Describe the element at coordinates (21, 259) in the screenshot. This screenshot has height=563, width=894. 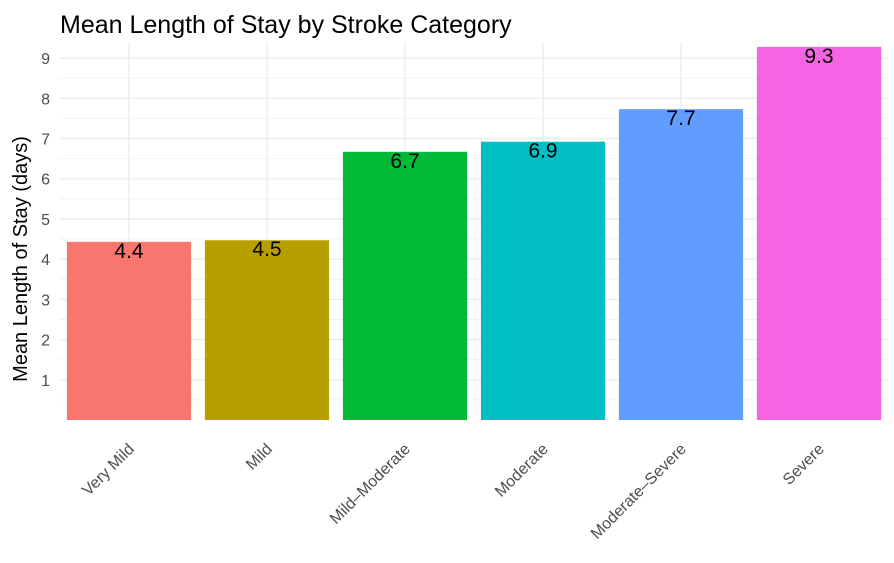
I see `y-axis-title: Mean Length of Stay (days)` at that location.